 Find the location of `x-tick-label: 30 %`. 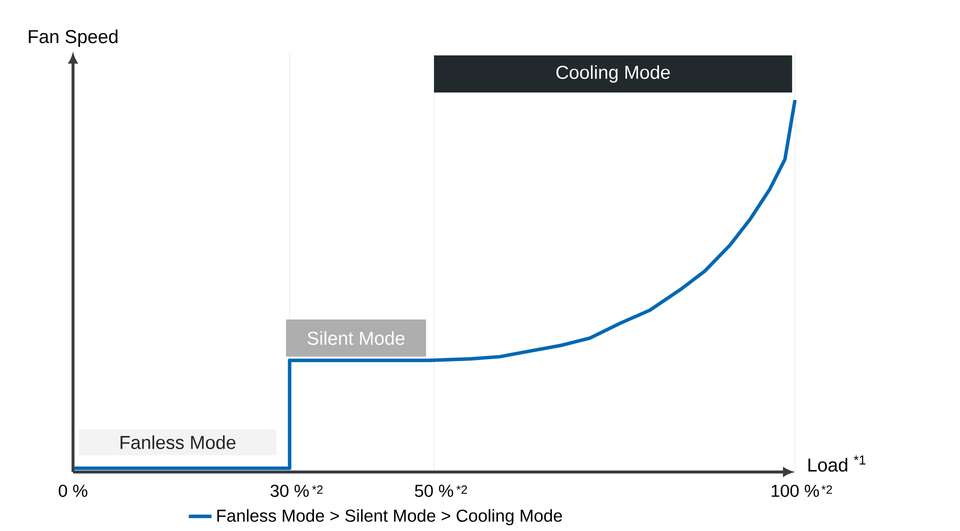

x-tick-label: 30 % is located at coordinates (289, 490).